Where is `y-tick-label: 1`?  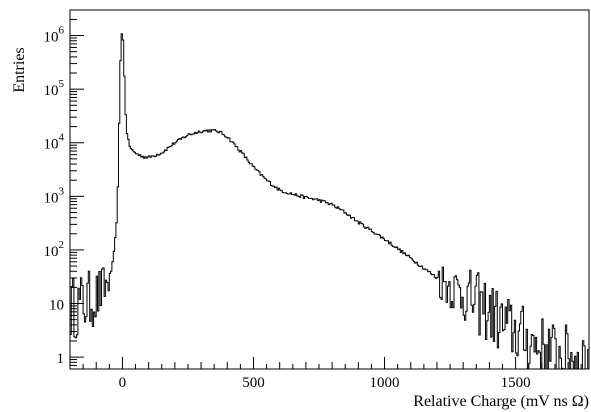
y-tick-label: 1 is located at coordinates (61, 359).